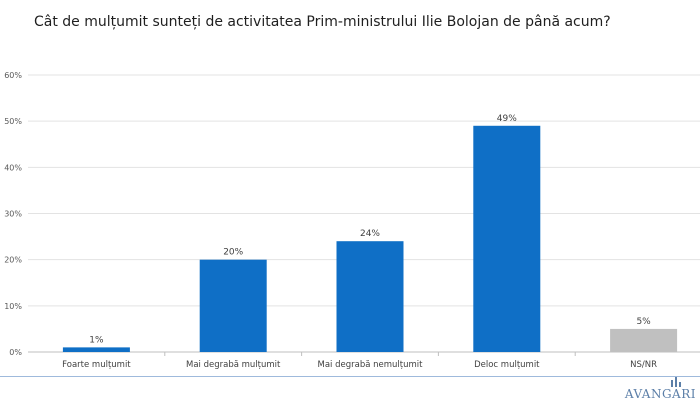 This screenshot has height=402, width=700. Describe the element at coordinates (96, 340) in the screenshot. I see `data-label: 1%` at that location.